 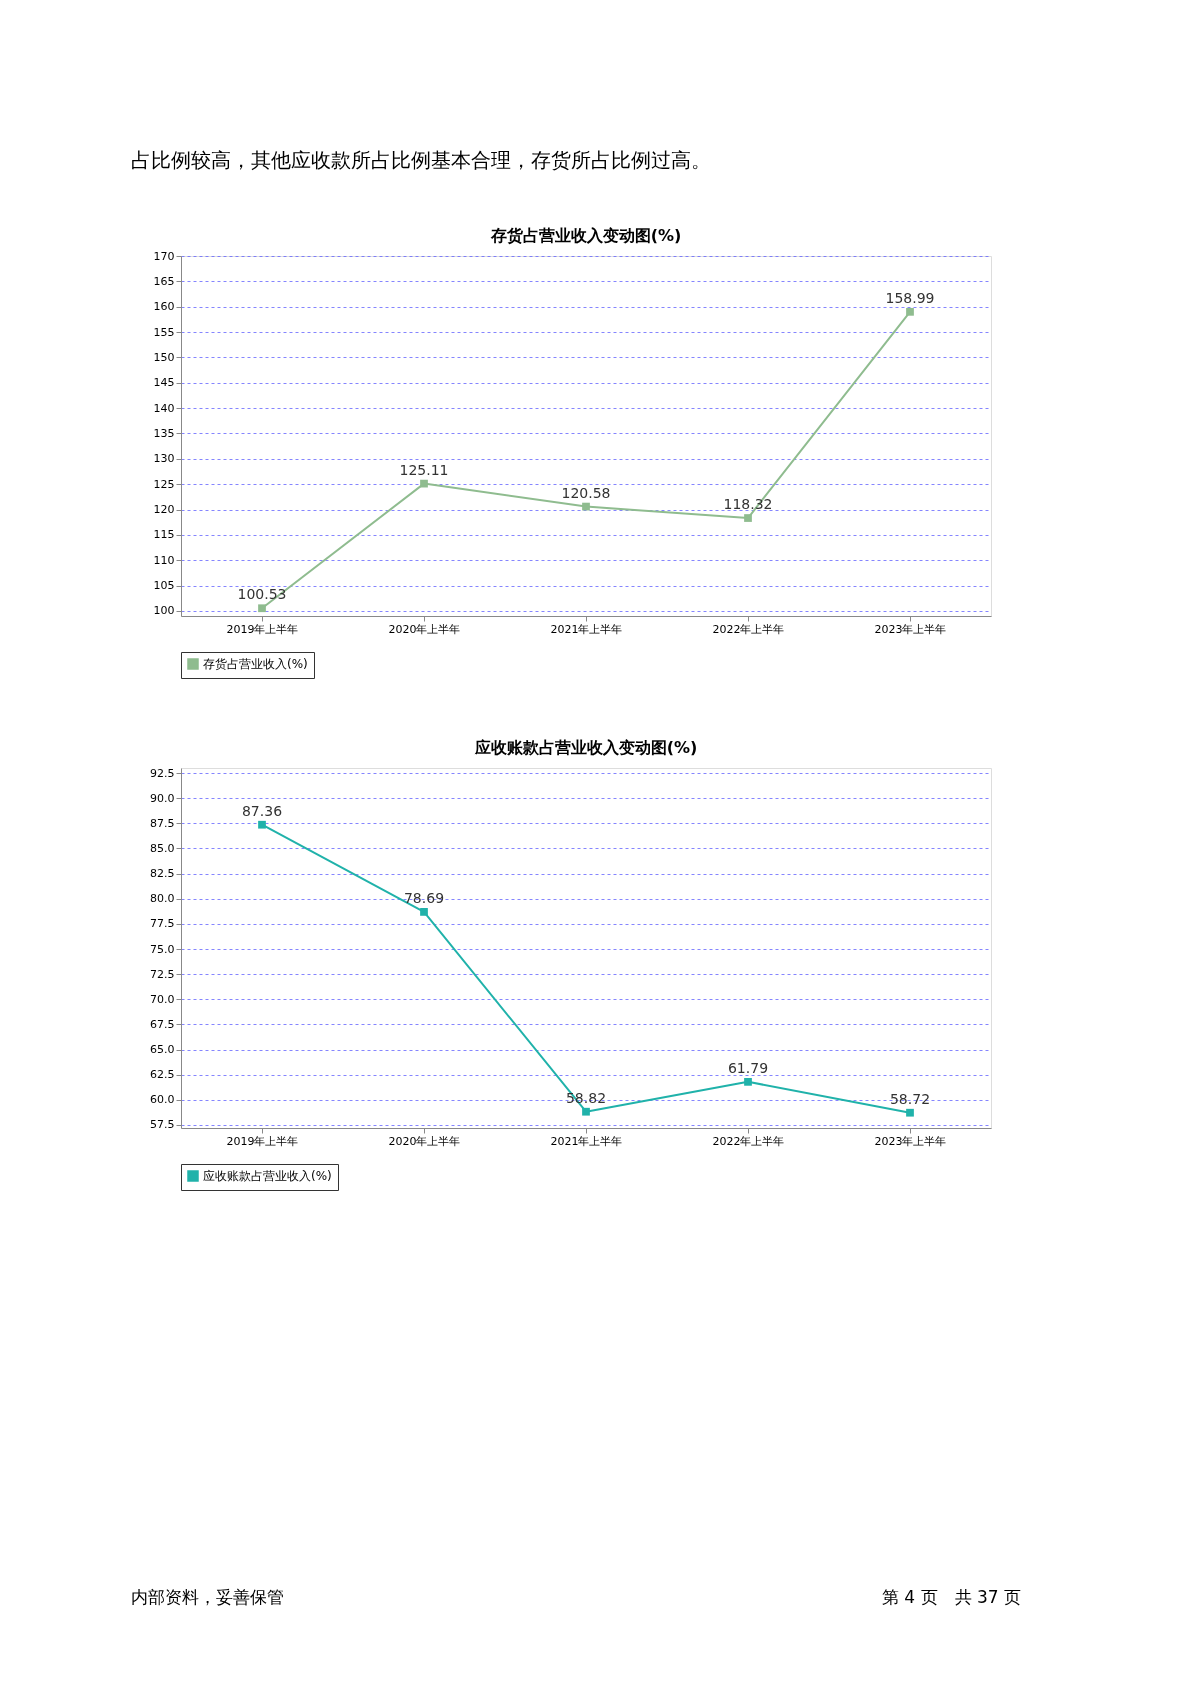 I want to click on data-label: 100.53, so click(x=262, y=594).